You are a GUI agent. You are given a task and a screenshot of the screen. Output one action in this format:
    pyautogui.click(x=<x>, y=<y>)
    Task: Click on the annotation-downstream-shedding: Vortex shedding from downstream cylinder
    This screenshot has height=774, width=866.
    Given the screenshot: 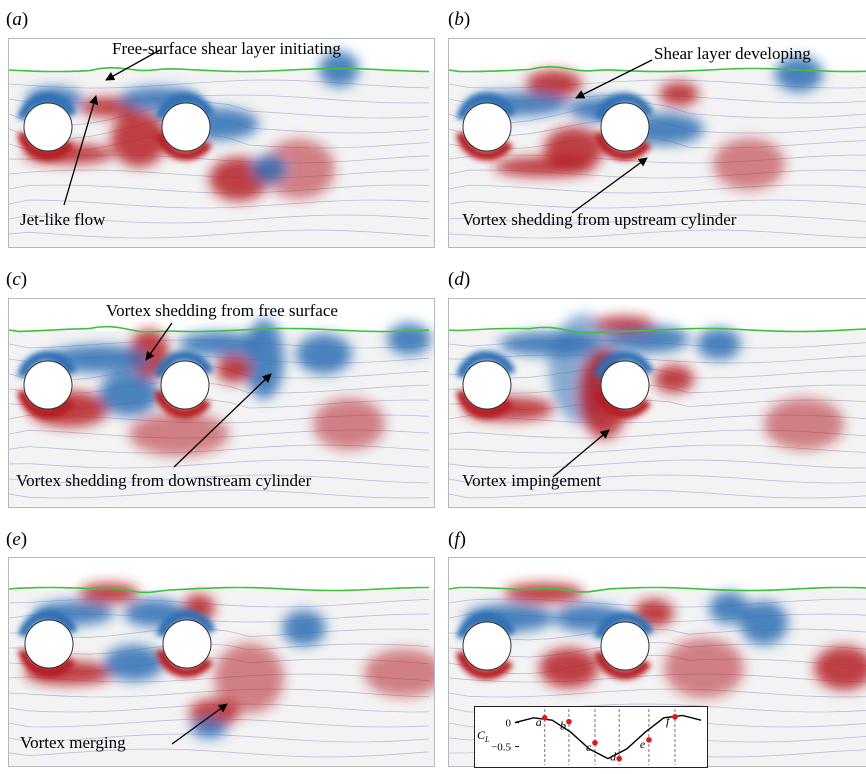 What is the action you would take?
    pyautogui.click(x=164, y=480)
    